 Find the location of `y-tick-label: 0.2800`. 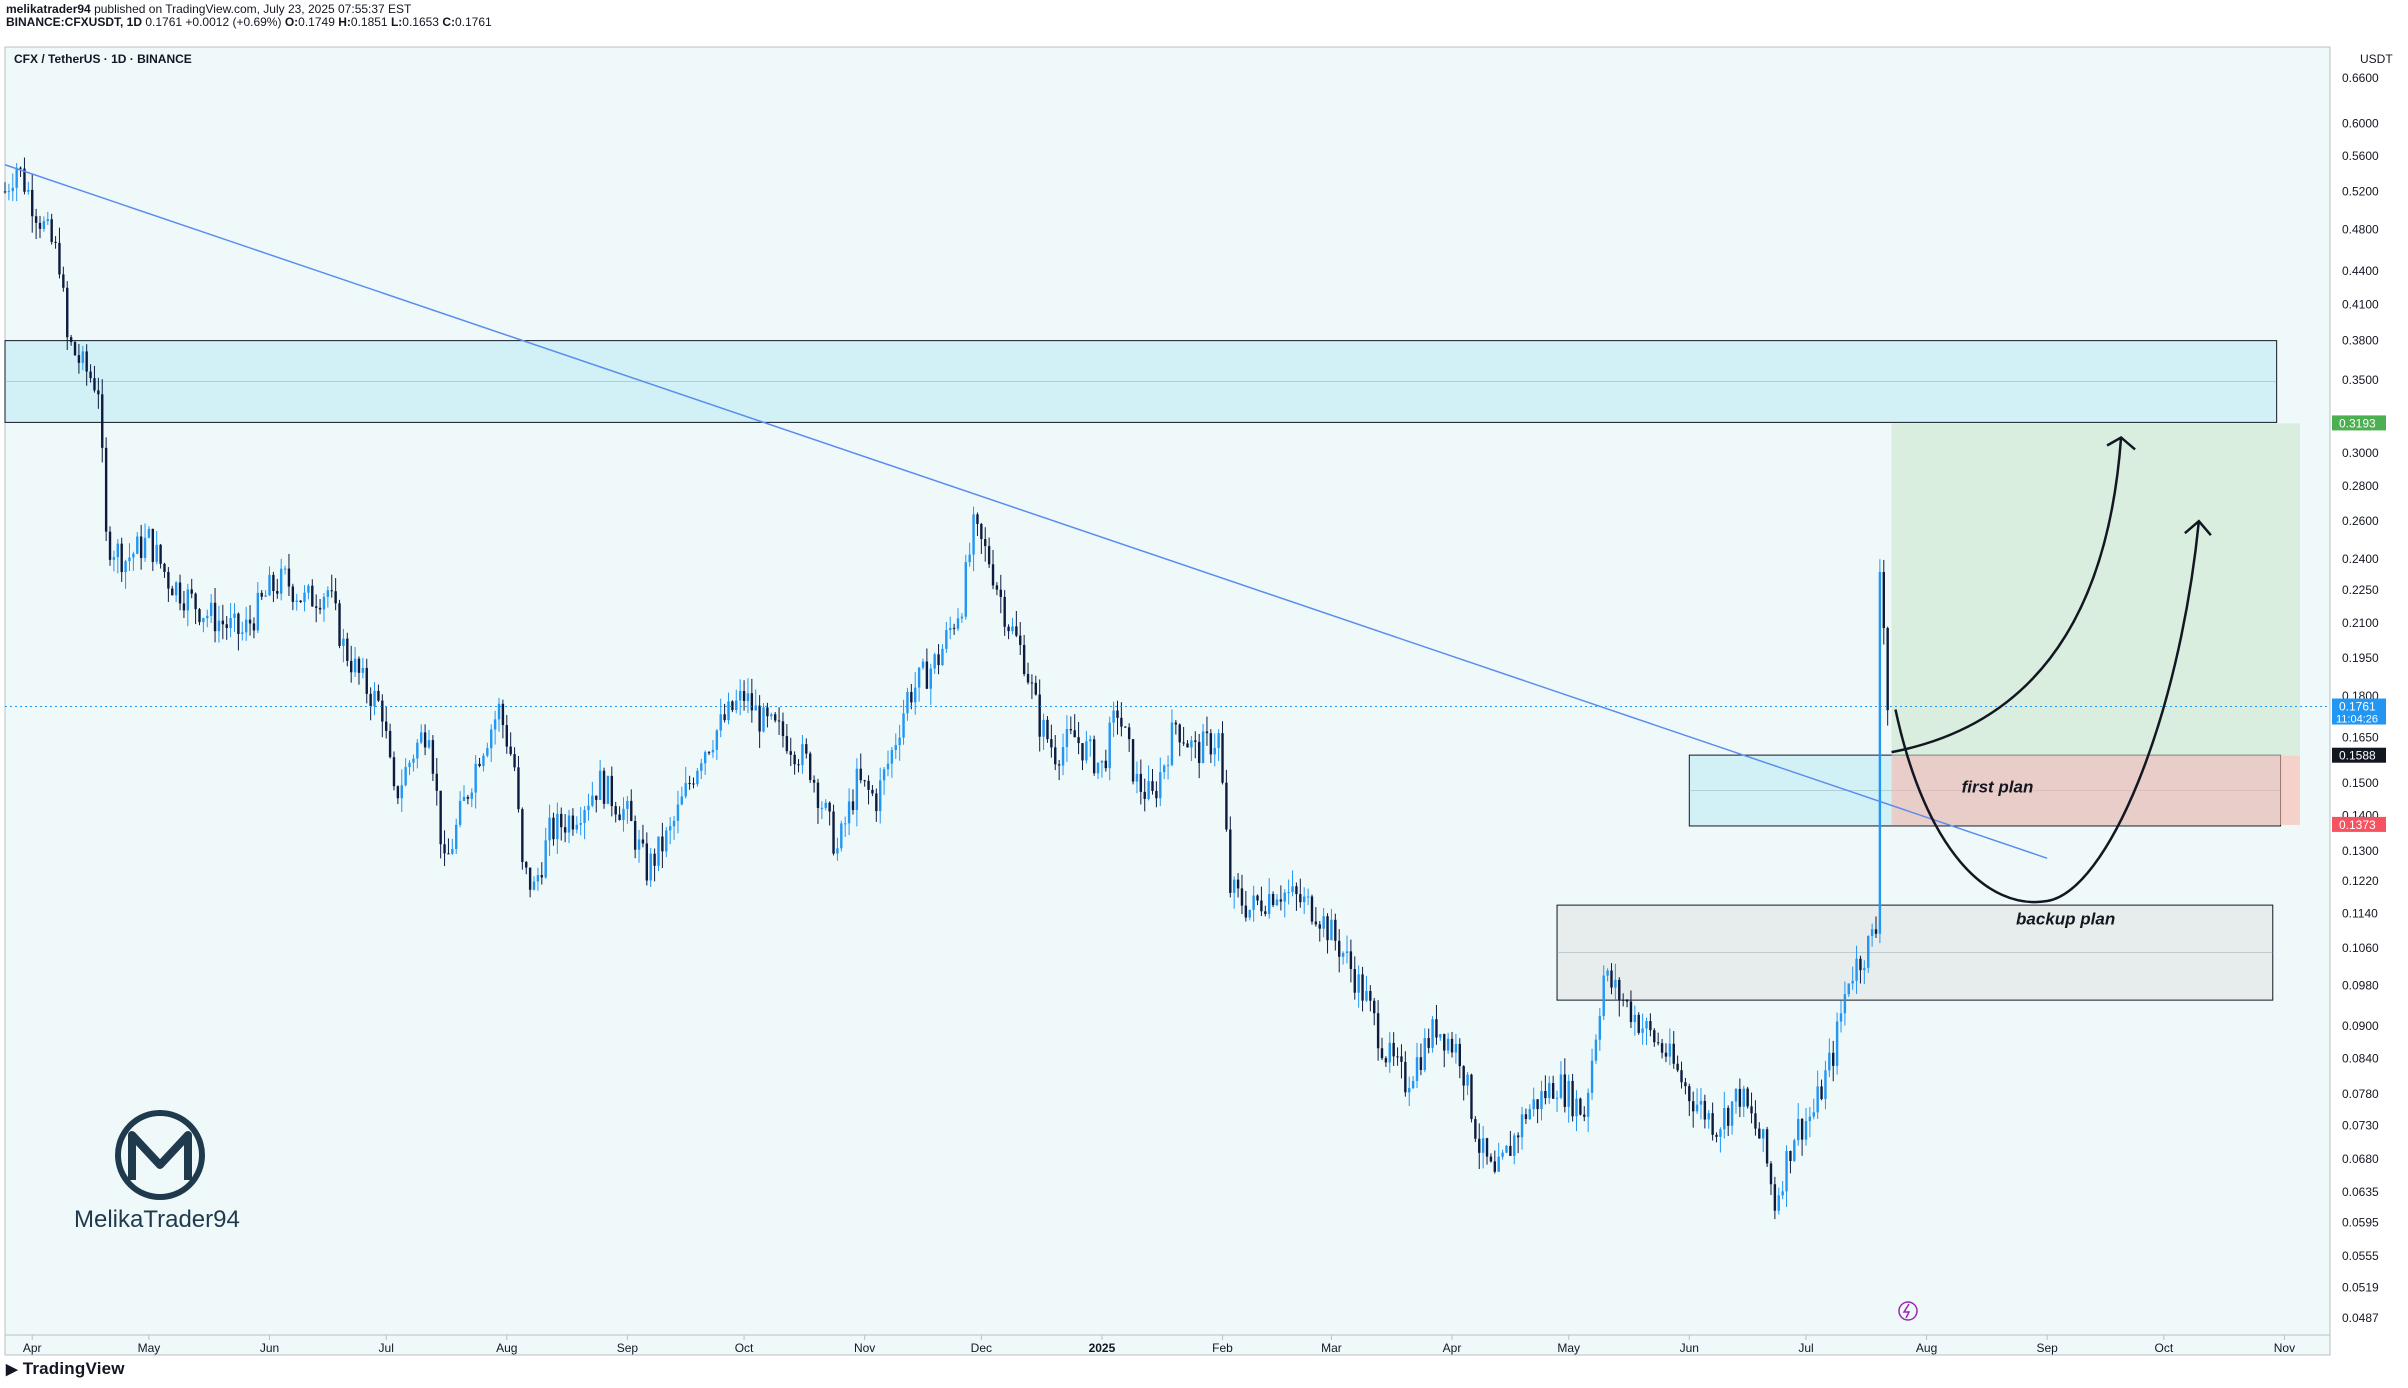

y-tick-label: 0.2800 is located at coordinates (2360, 486).